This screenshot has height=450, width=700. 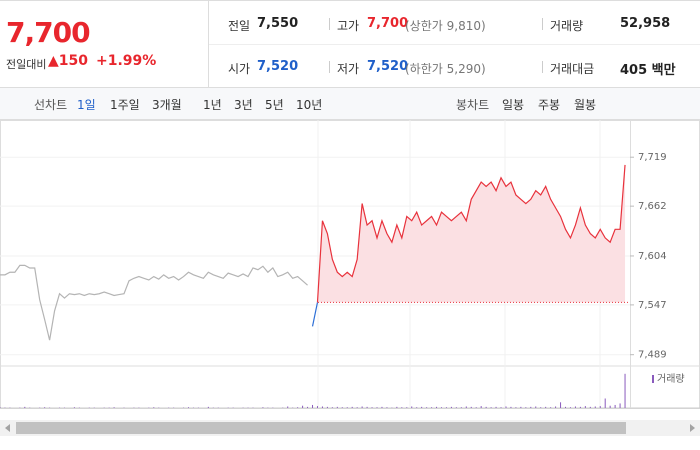 I want to click on period-button: 3개월, so click(x=167, y=105).